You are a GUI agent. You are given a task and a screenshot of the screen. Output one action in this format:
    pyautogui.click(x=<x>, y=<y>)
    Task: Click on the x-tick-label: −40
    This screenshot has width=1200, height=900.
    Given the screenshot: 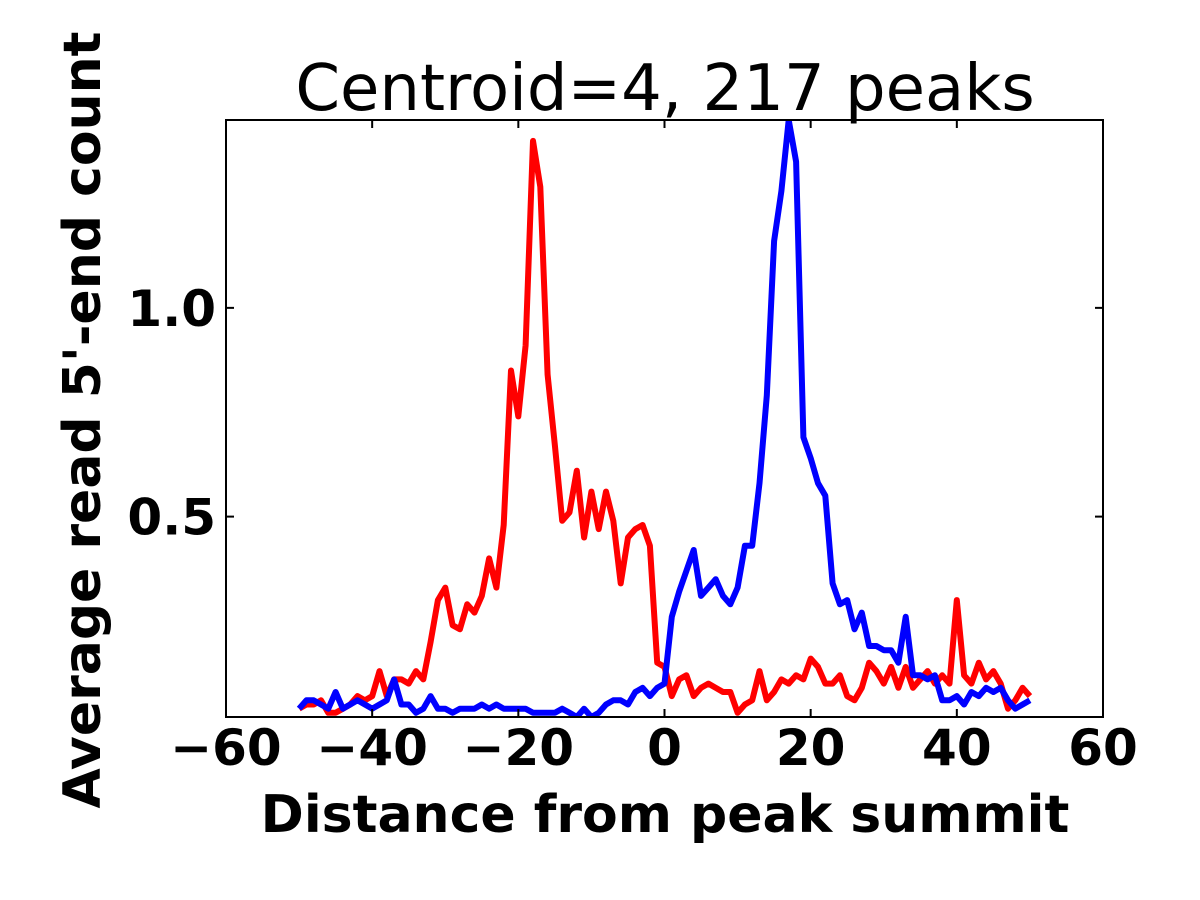 What is the action you would take?
    pyautogui.click(x=371, y=748)
    